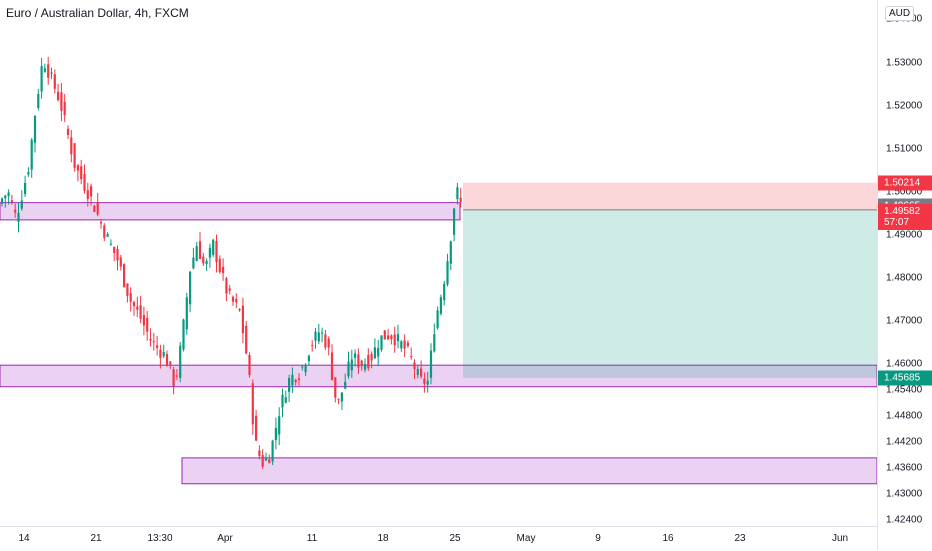 The image size is (932, 551). I want to click on y-tick-label: 1.44200, so click(904, 442).